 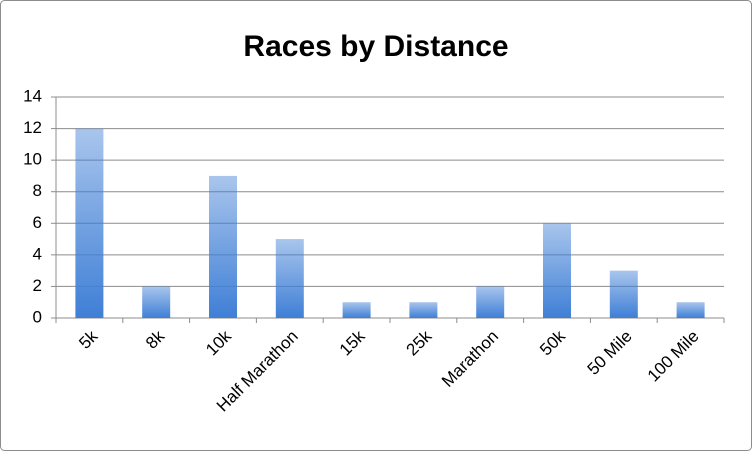 What do you see at coordinates (37, 253) in the screenshot?
I see `y-tick-label: 4` at bounding box center [37, 253].